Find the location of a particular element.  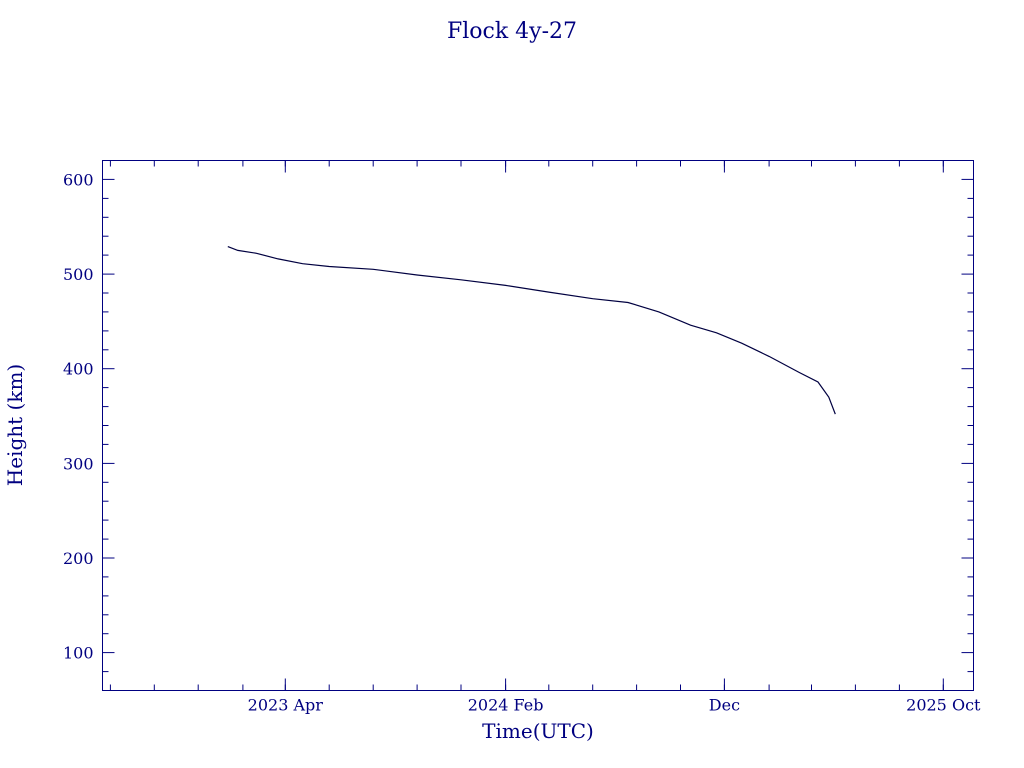

x-tick-label: 2023 Apr is located at coordinates (286, 705).